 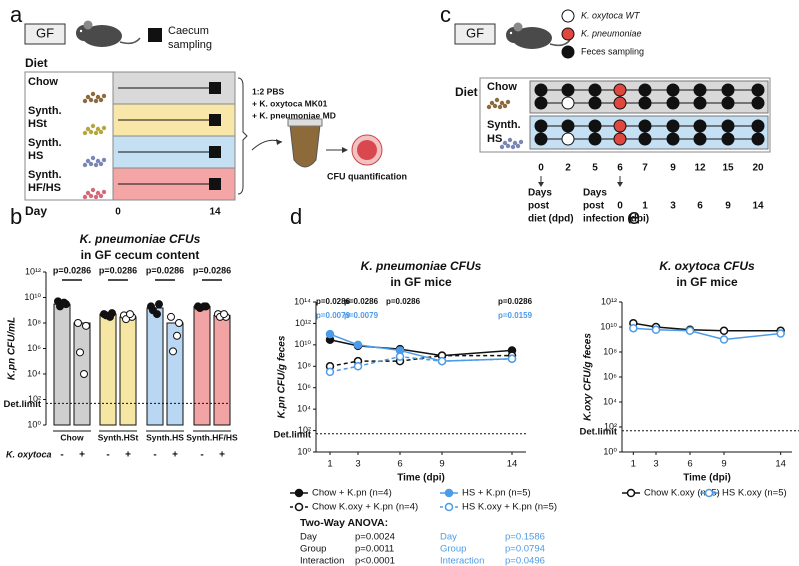 I want to click on anova-p: p=0.0011, so click(x=374, y=549).